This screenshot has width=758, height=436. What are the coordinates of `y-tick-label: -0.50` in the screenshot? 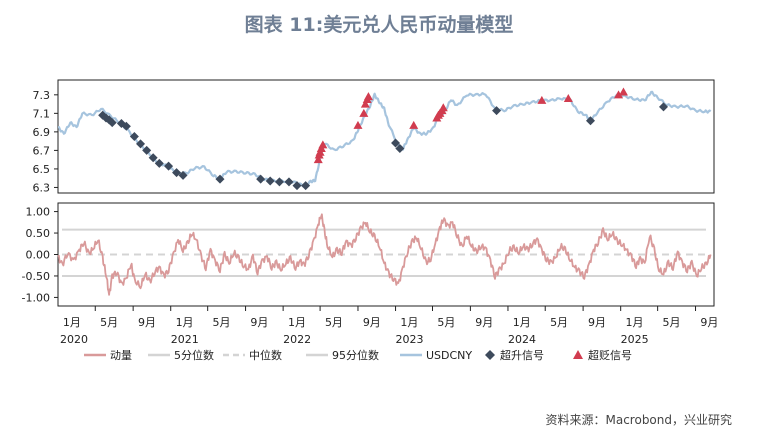 It's located at (36, 276).